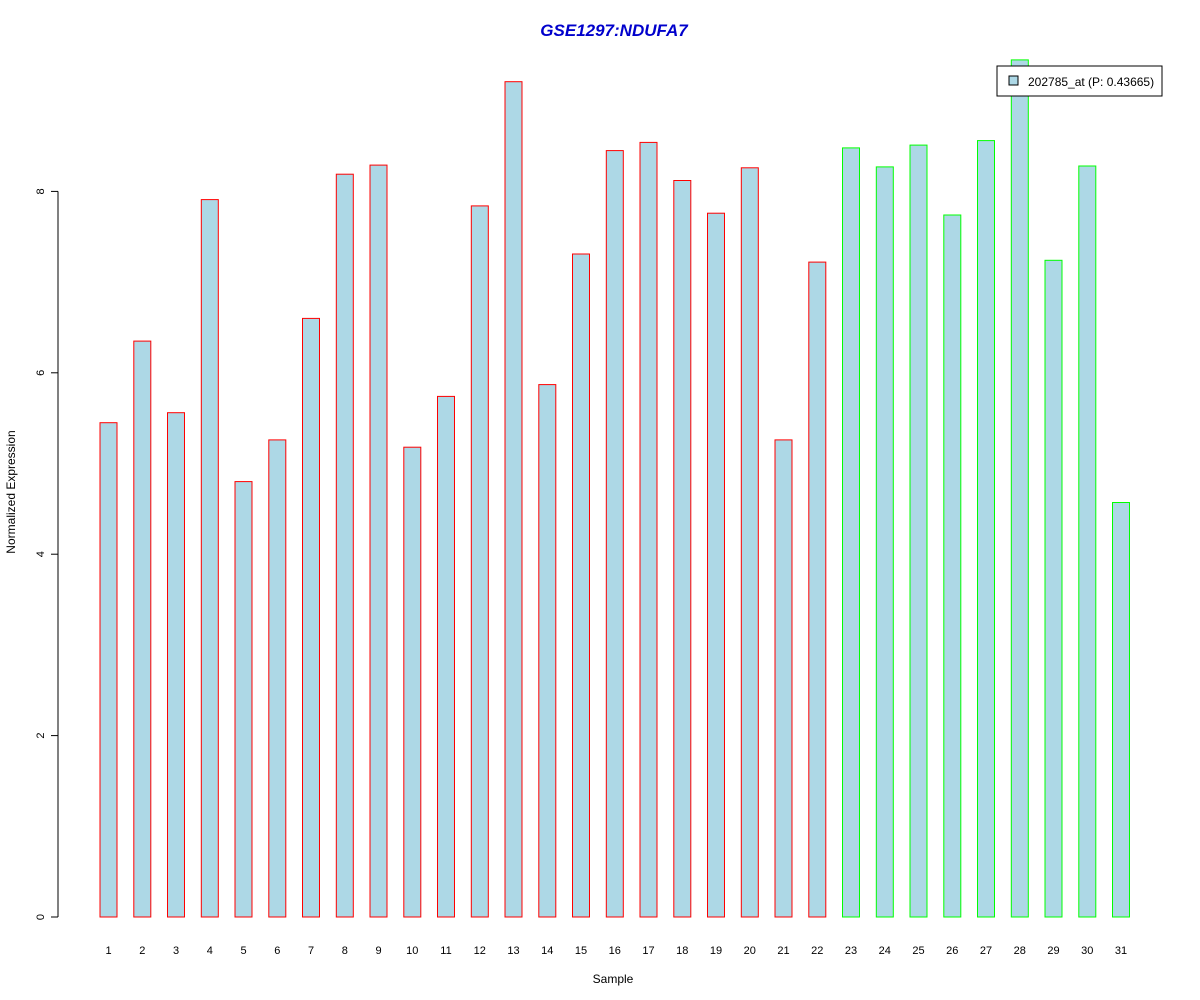  Describe the element at coordinates (547, 951) in the screenshot. I see `x-tick-label: 14` at that location.